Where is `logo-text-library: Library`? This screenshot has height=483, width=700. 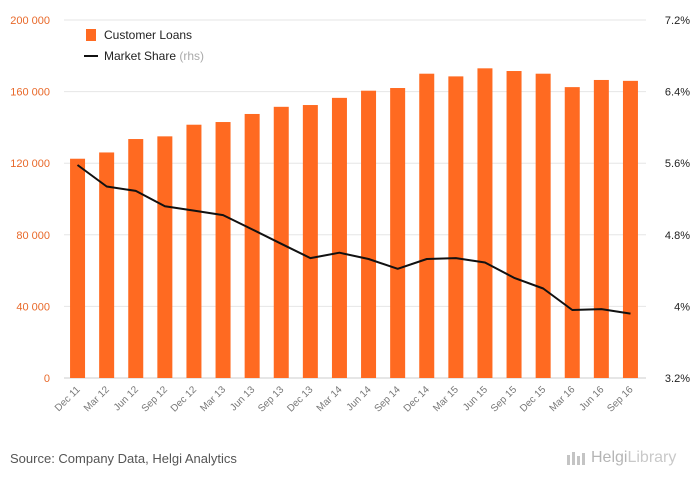
logo-text-library: Library is located at coordinates (652, 457).